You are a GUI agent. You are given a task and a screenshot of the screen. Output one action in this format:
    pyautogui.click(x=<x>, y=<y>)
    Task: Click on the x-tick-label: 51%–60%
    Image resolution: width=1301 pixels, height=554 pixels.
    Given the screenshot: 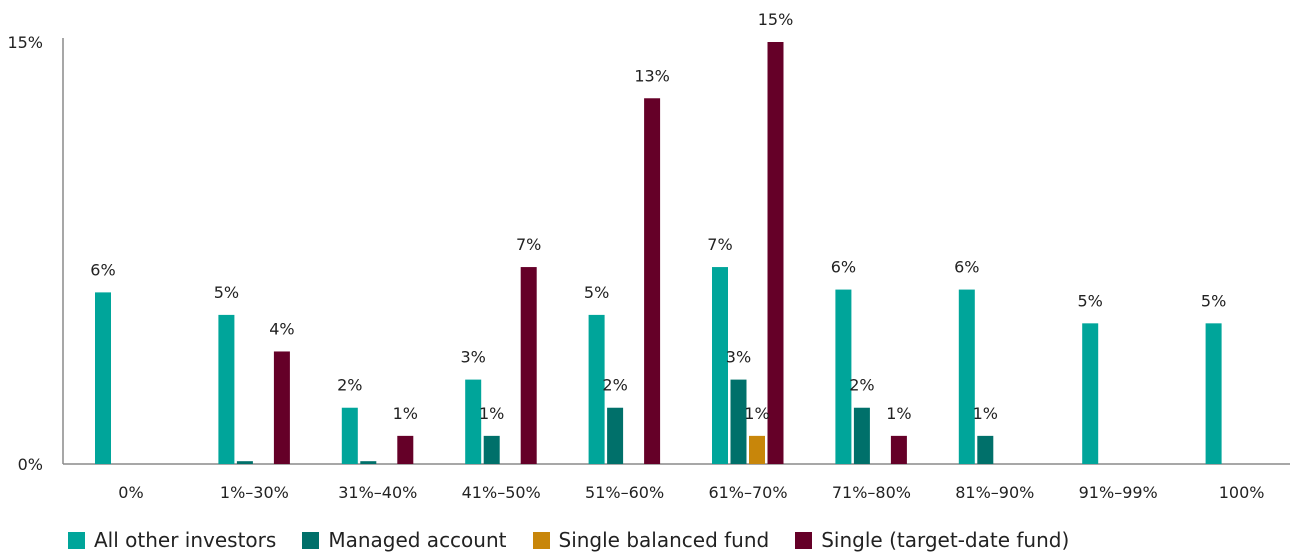 What is the action you would take?
    pyautogui.click(x=624, y=492)
    